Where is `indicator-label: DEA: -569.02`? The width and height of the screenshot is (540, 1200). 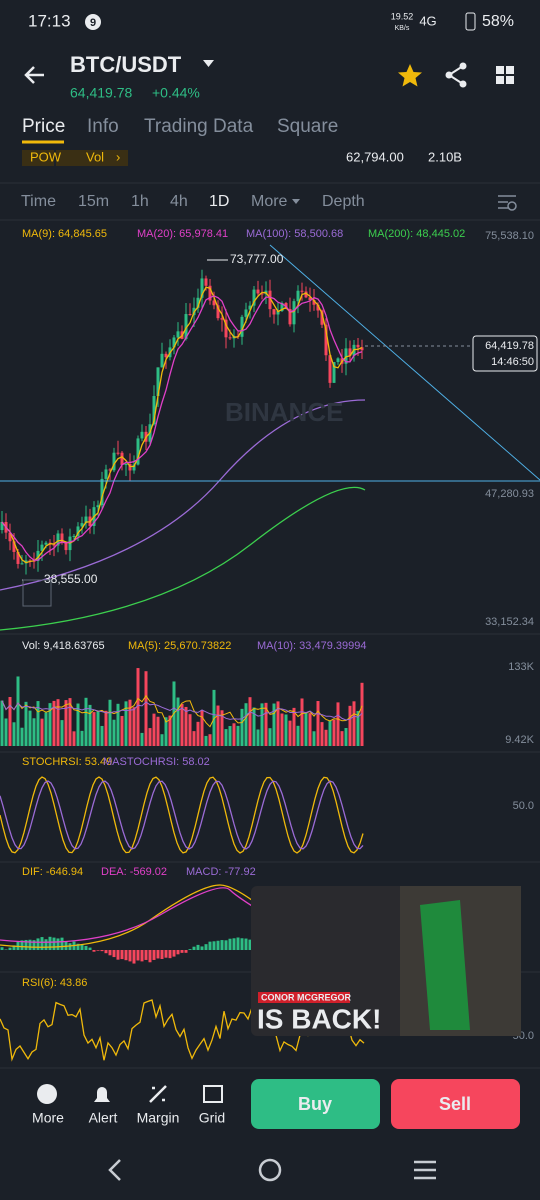
indicator-label: DEA: -569.02 is located at coordinates (134, 872).